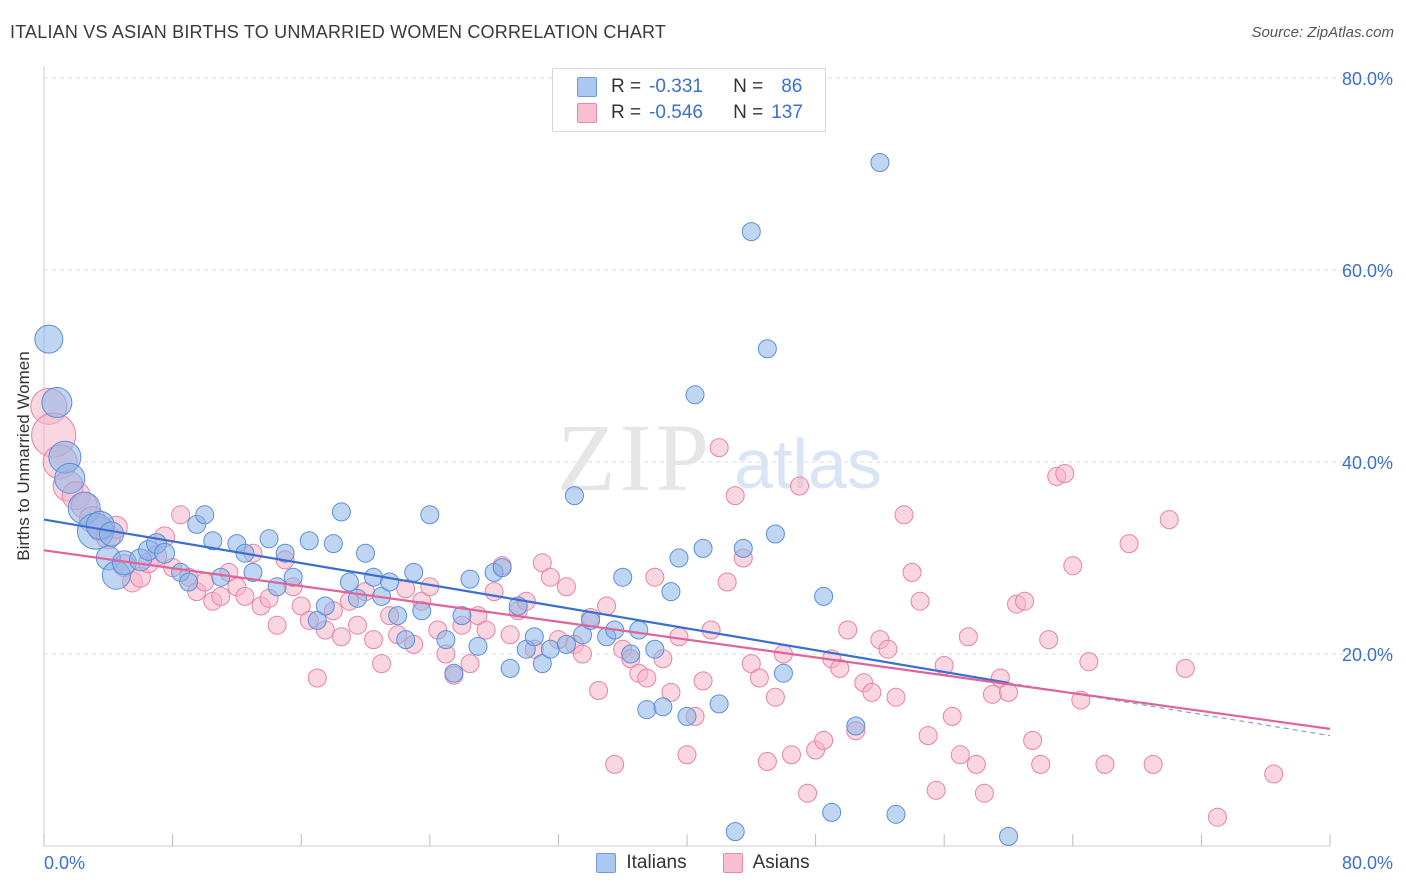 The image size is (1406, 892). What do you see at coordinates (626, 112) in the screenshot?
I see `r-label: R =` at bounding box center [626, 112].